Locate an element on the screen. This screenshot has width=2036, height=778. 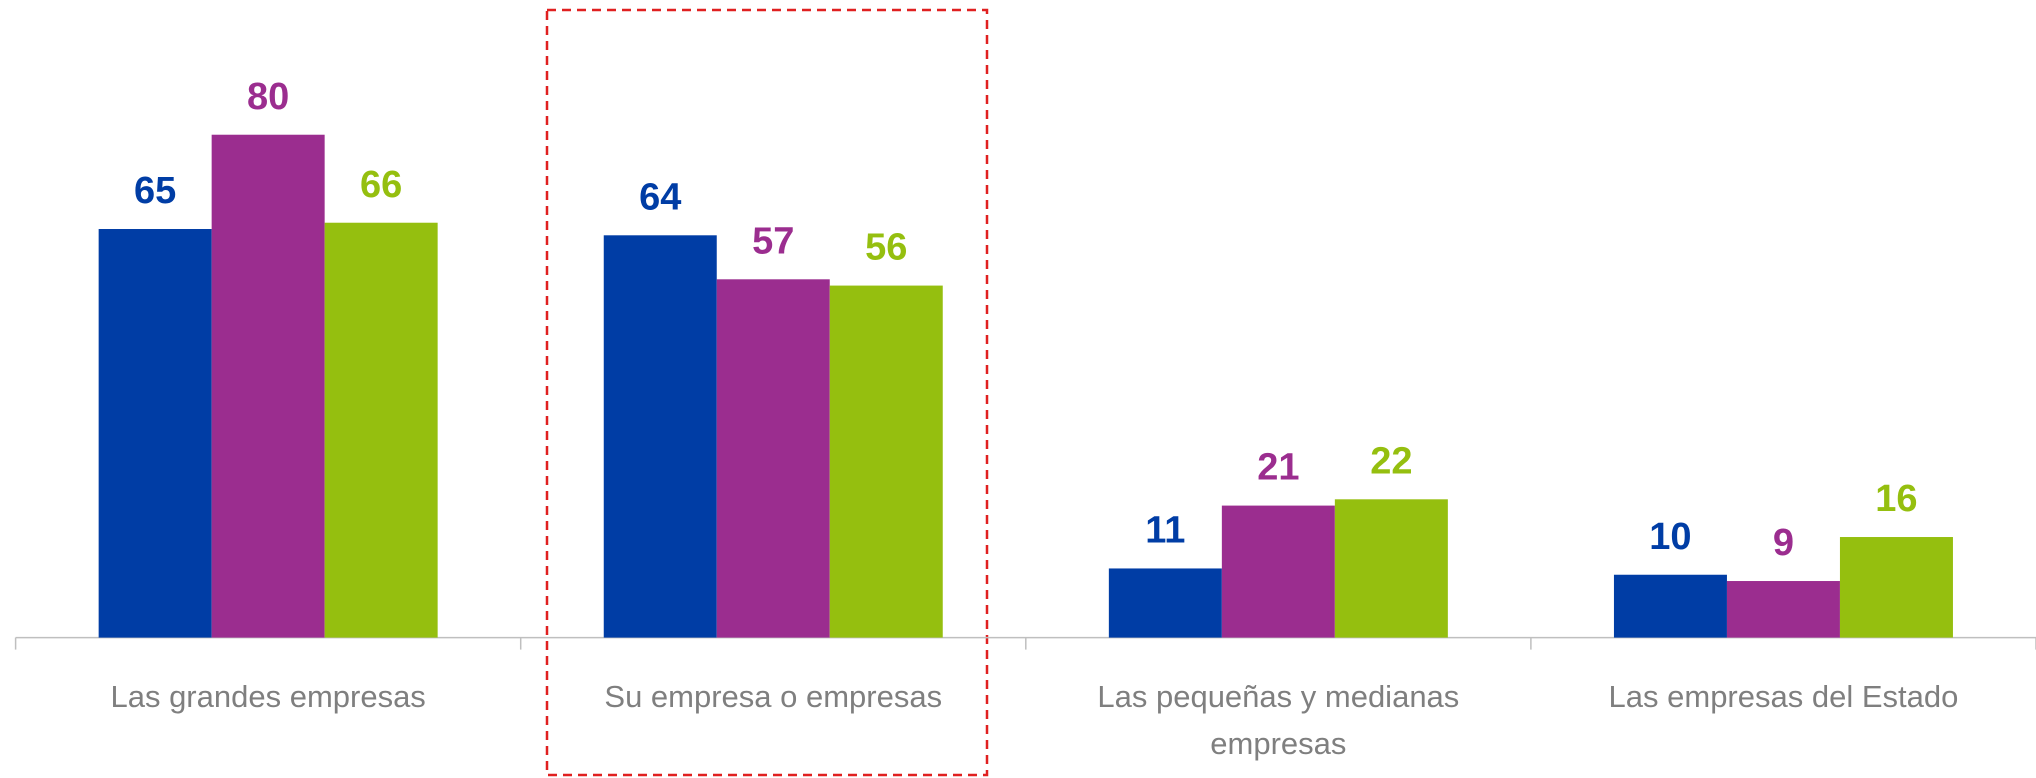
value-label: 66 is located at coordinates (381, 185).